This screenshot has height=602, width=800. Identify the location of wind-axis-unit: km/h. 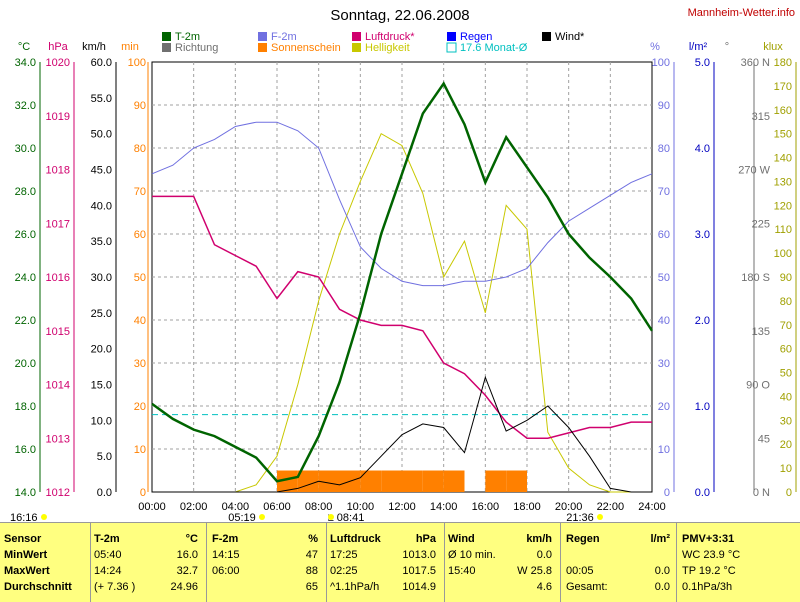
(94, 47).